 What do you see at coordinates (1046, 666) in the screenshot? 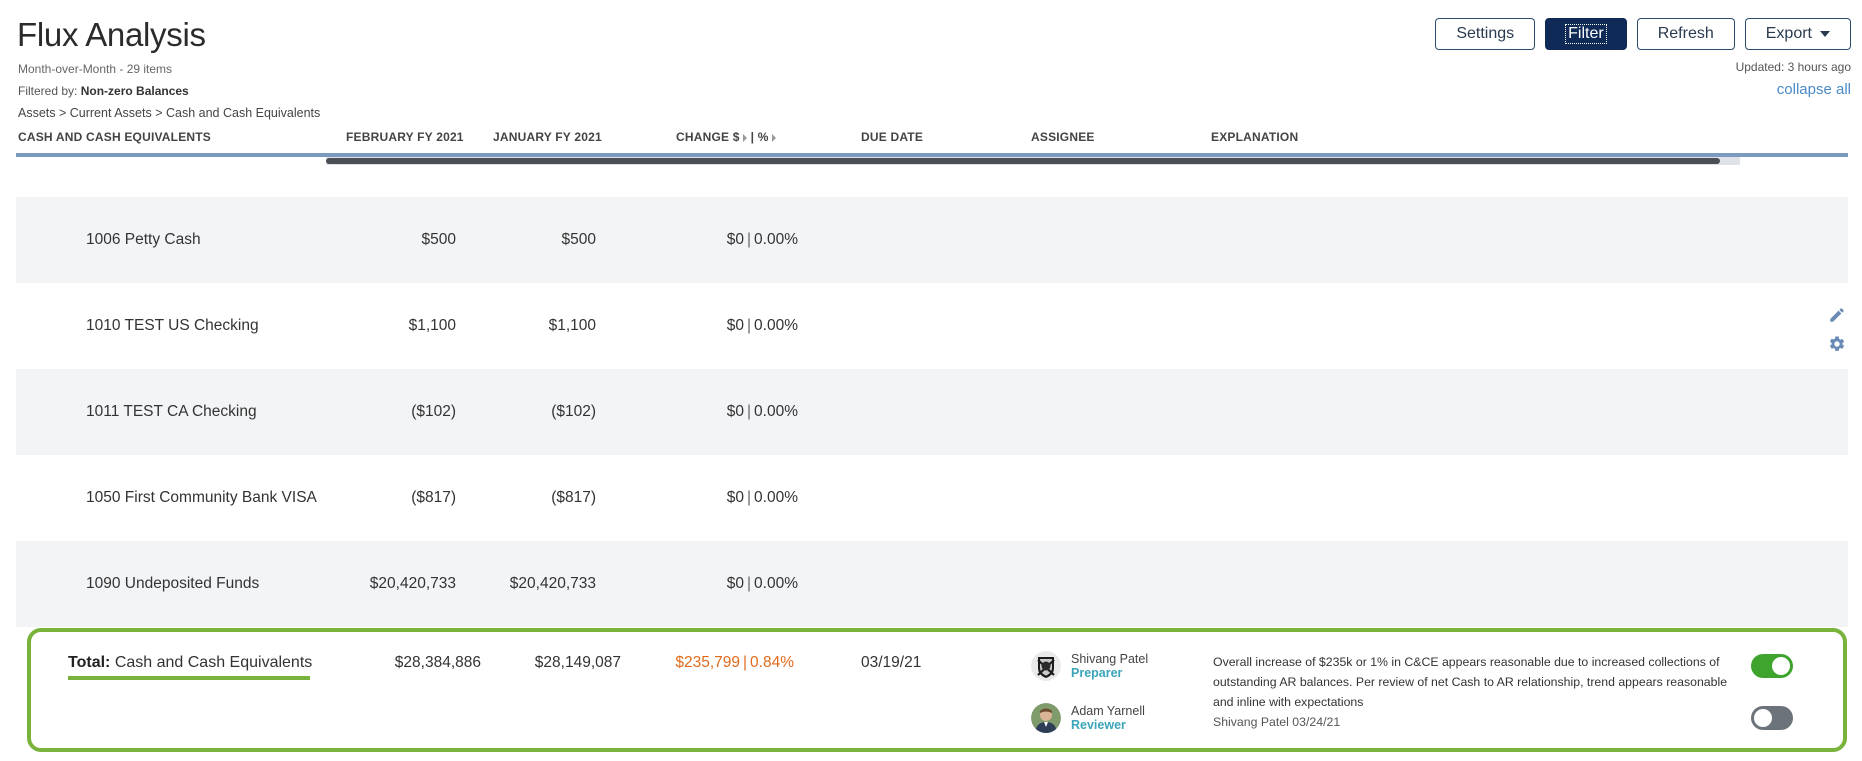
I see `raiders-logo-avatar` at bounding box center [1046, 666].